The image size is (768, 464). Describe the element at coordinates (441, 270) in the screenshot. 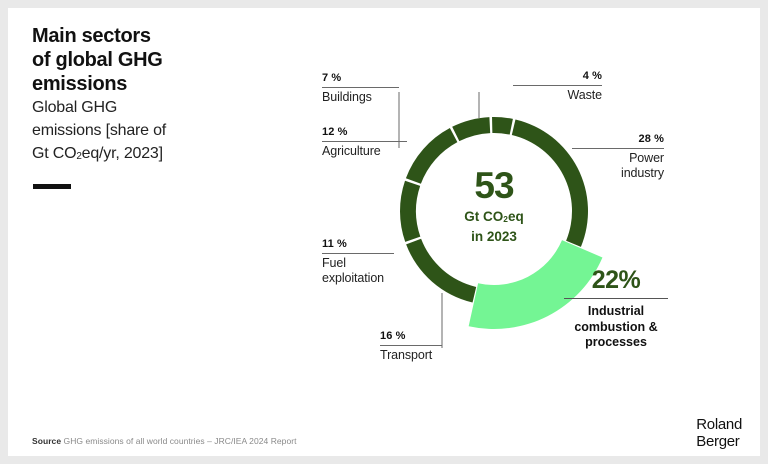

I see `donut-slice-transport` at that location.